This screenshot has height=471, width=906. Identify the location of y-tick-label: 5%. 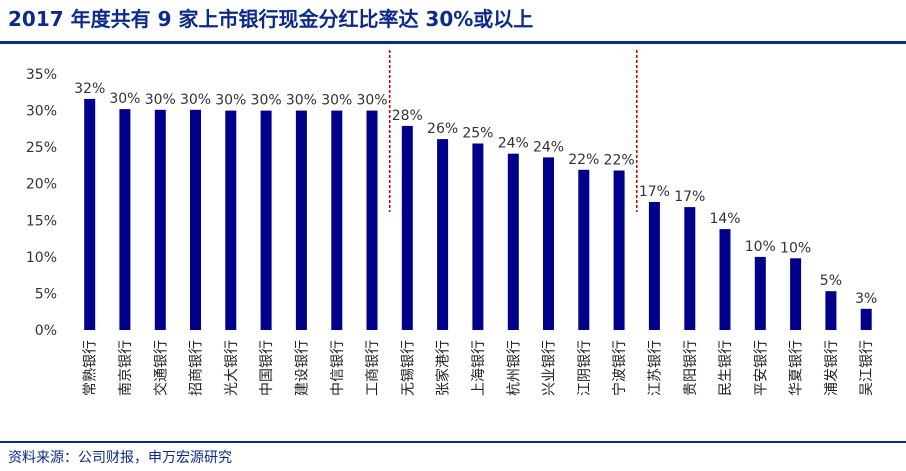
(46, 294).